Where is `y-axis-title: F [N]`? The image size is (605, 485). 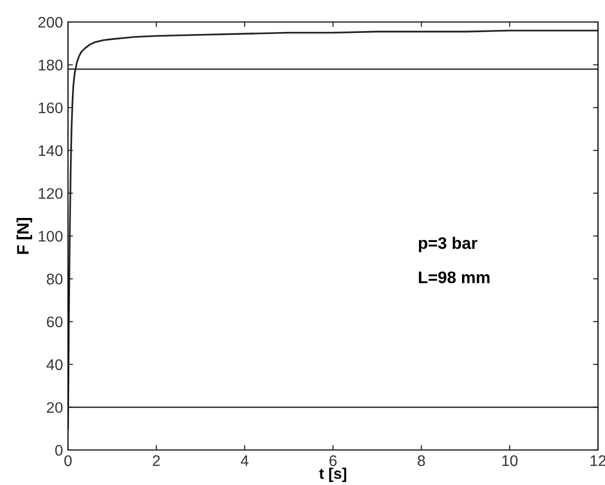
y-axis-title: F [N] is located at coordinates (24, 236).